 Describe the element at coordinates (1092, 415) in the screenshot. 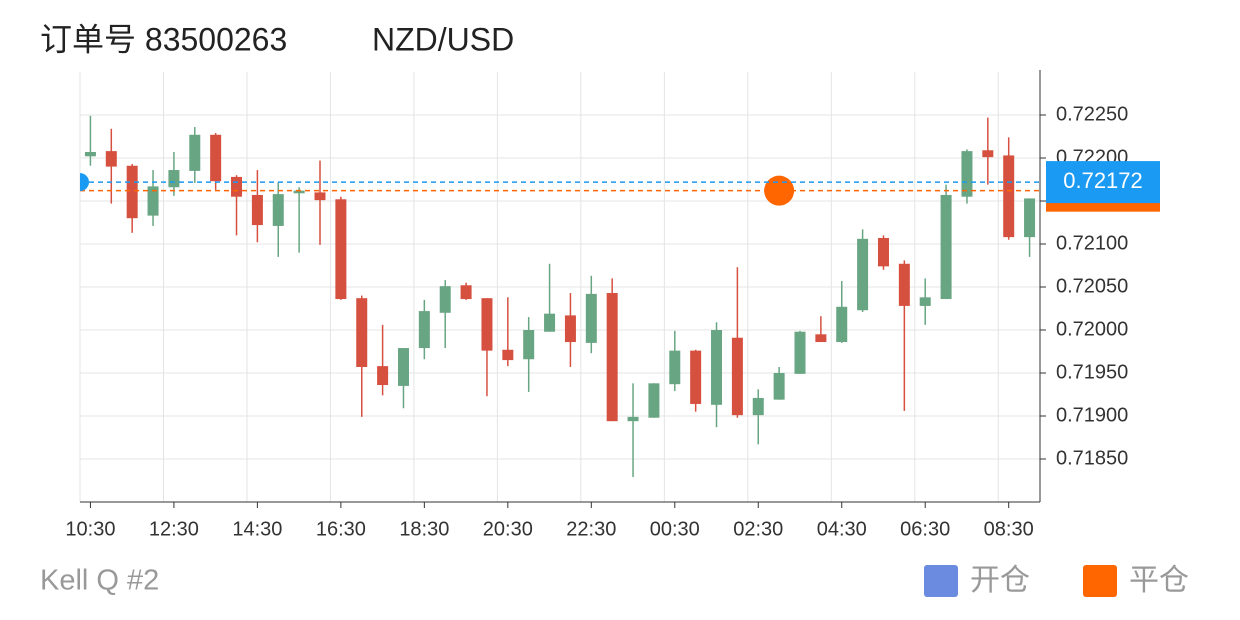

I see `y-tick-label: 0.71900` at that location.